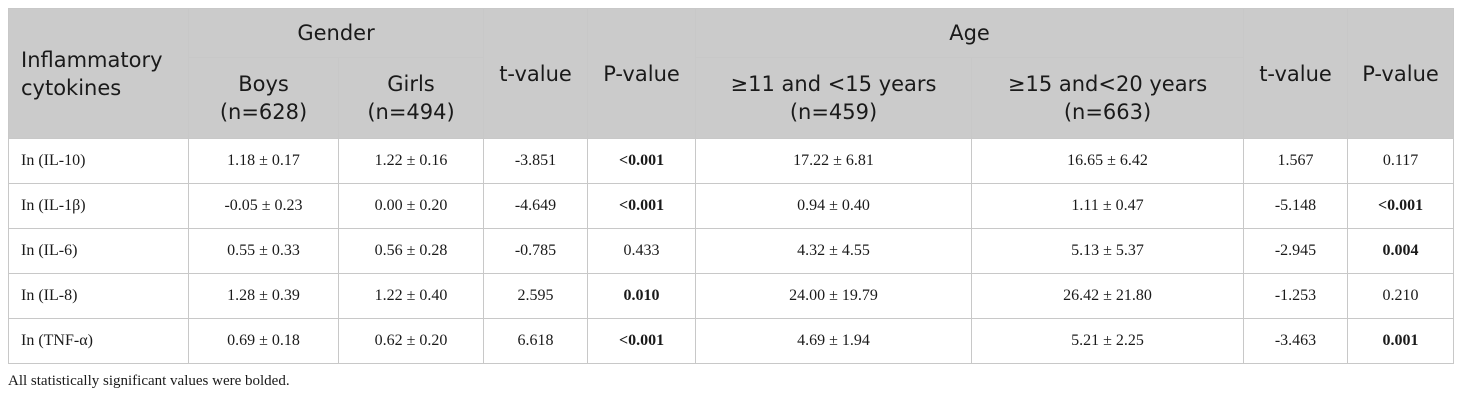  What do you see at coordinates (1108, 341) in the screenshot?
I see `cell-age-15-20: 5.21 ± 2.25` at bounding box center [1108, 341].